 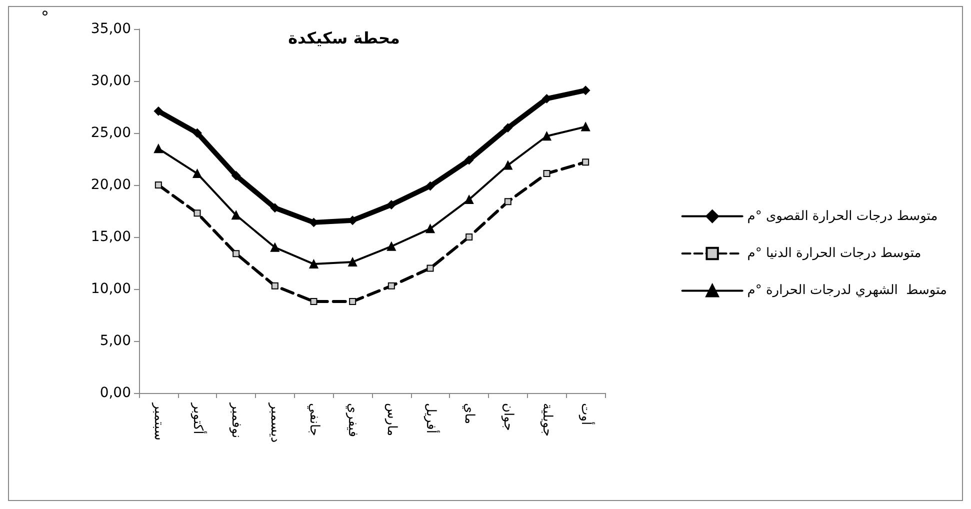 I want to click on y-tick-label: 20,00, so click(x=110, y=185).